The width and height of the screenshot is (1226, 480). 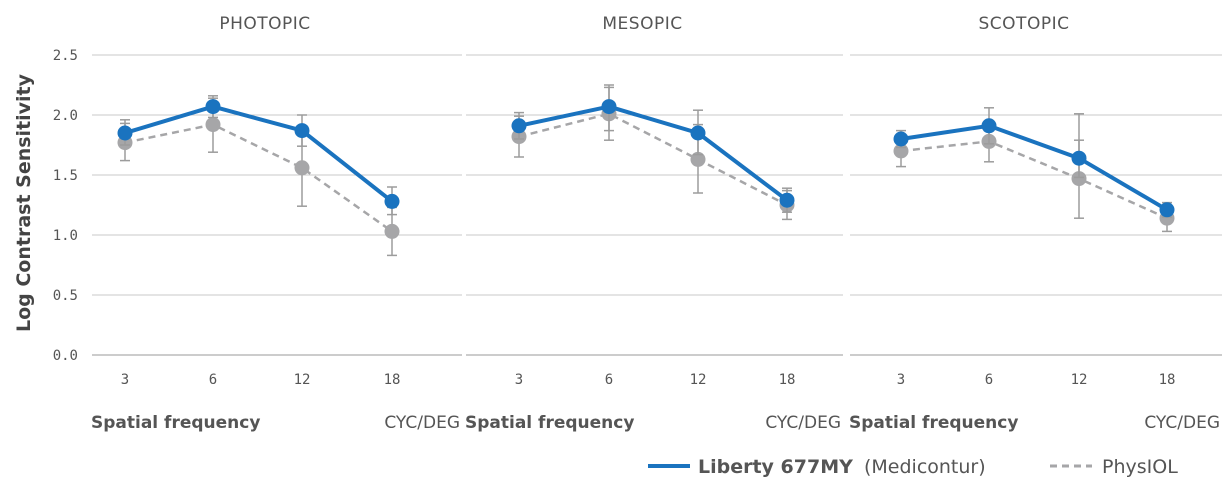 I want to click on y-tick-label: 1.5, so click(x=65, y=176).